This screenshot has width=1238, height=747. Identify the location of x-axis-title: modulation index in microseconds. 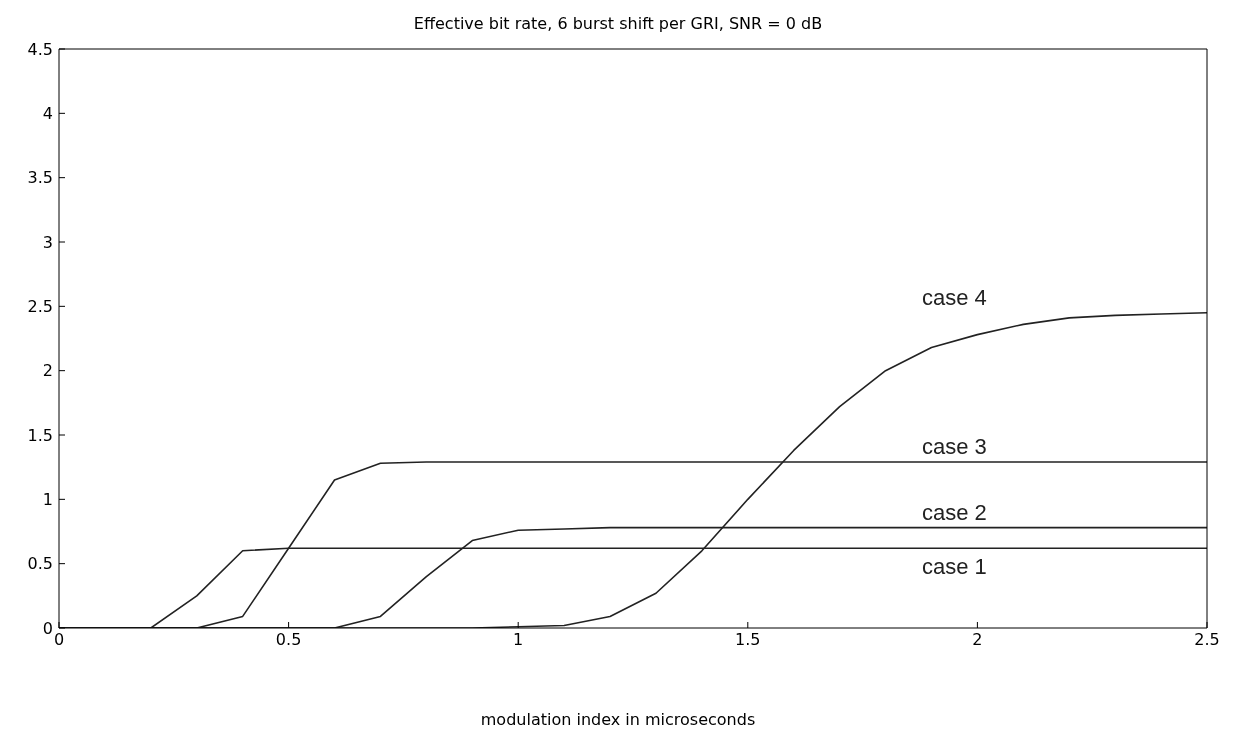
(618, 719).